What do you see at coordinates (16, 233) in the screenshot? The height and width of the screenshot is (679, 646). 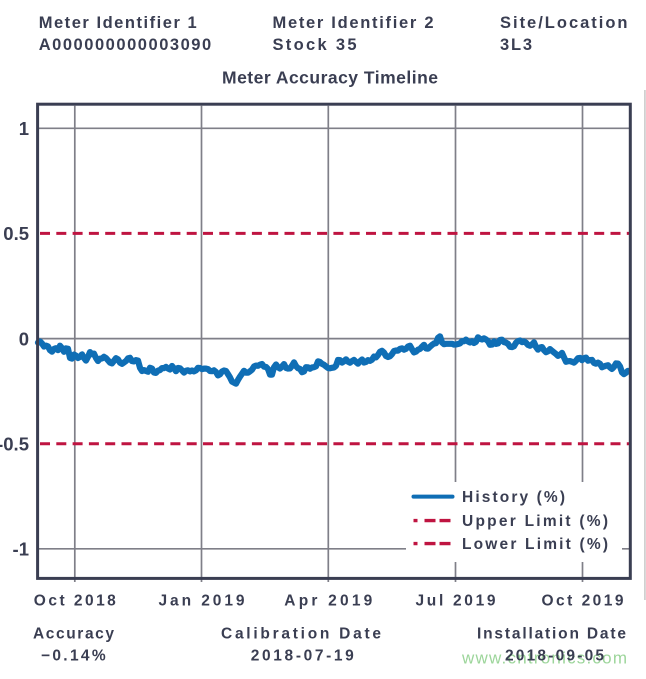 I see `svg-text: 0.5` at bounding box center [16, 233].